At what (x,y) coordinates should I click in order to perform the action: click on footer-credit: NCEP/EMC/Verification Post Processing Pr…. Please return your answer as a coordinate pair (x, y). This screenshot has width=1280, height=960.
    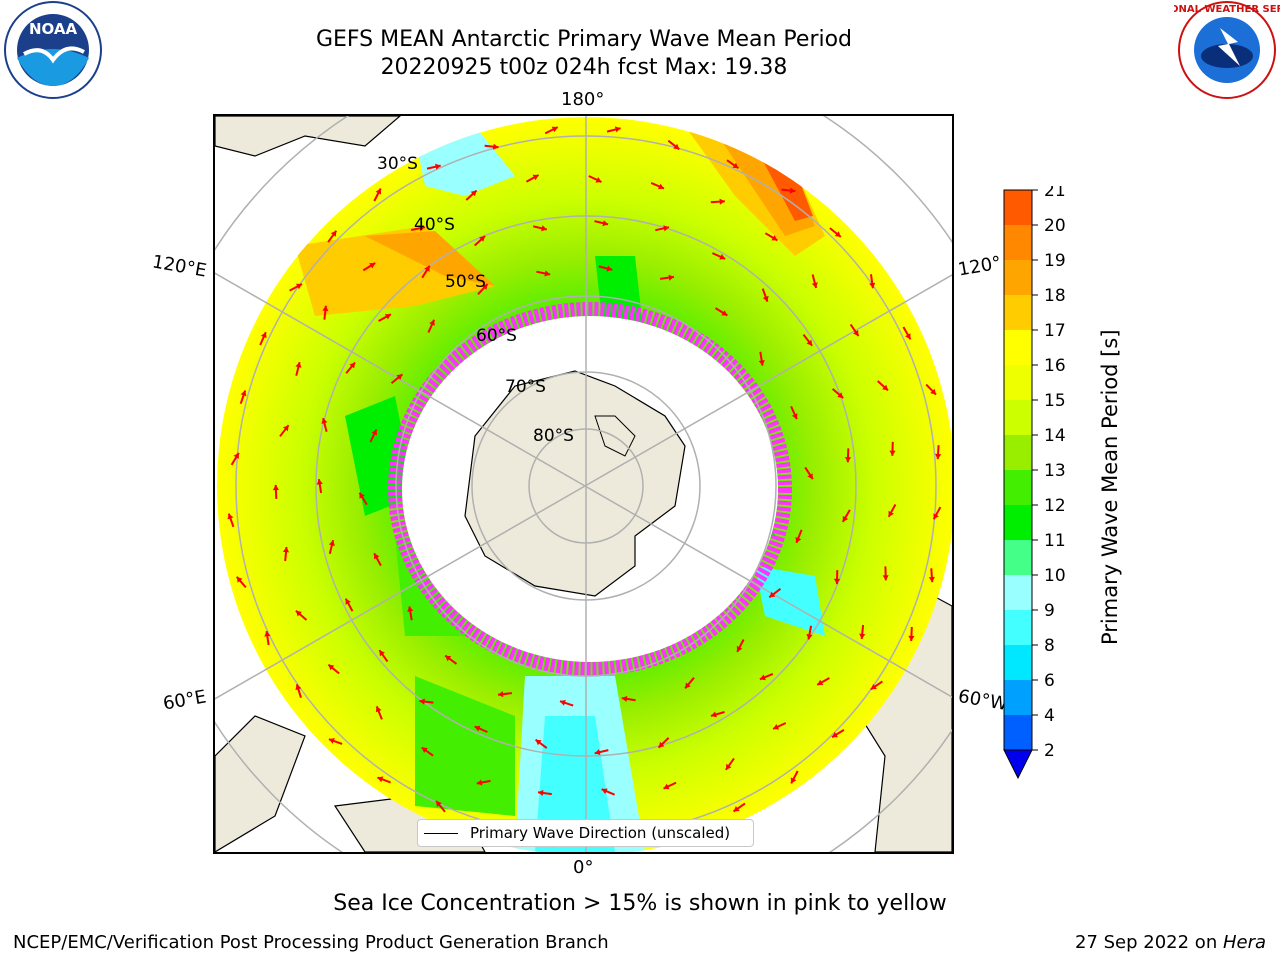
    Looking at the image, I should click on (311, 942).